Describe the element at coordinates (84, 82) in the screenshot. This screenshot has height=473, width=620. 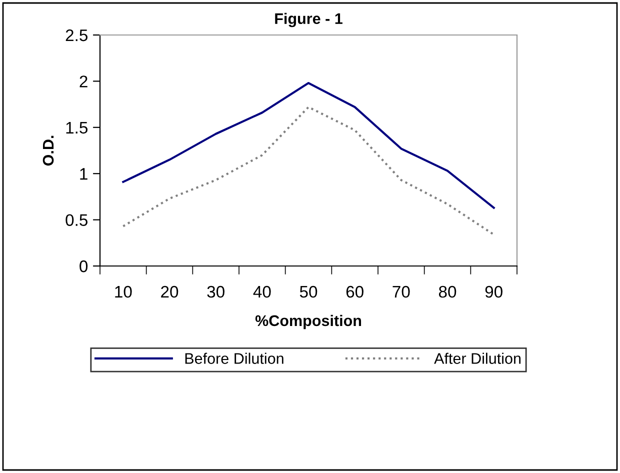
I see `y-tick-label: 2` at that location.